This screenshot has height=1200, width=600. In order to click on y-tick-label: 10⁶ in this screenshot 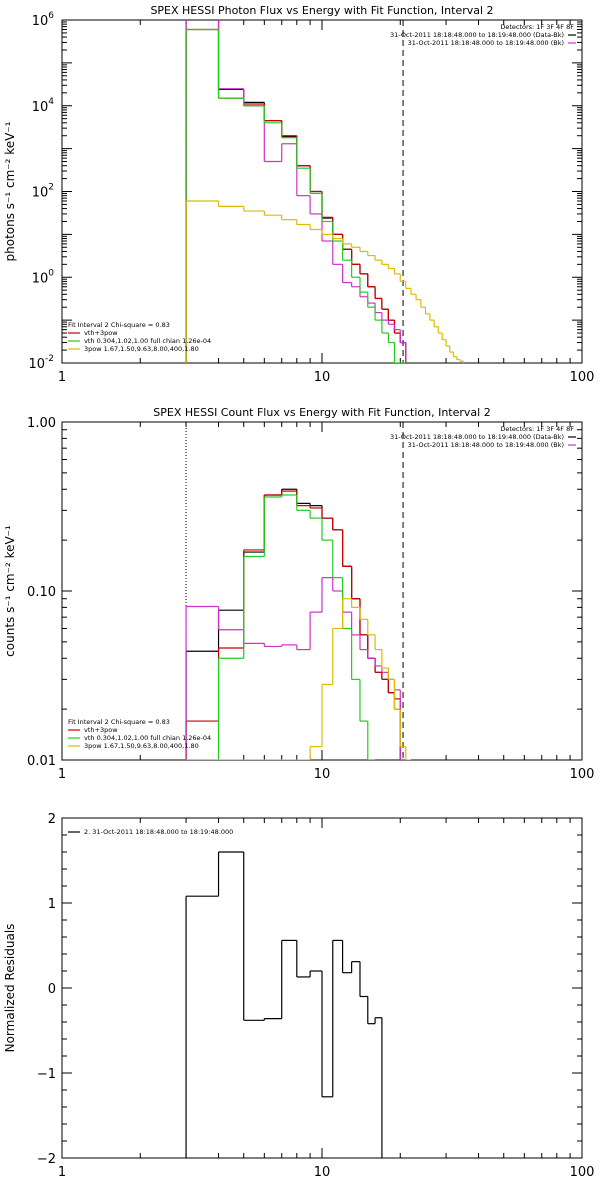, I will do `click(43, 20)`.